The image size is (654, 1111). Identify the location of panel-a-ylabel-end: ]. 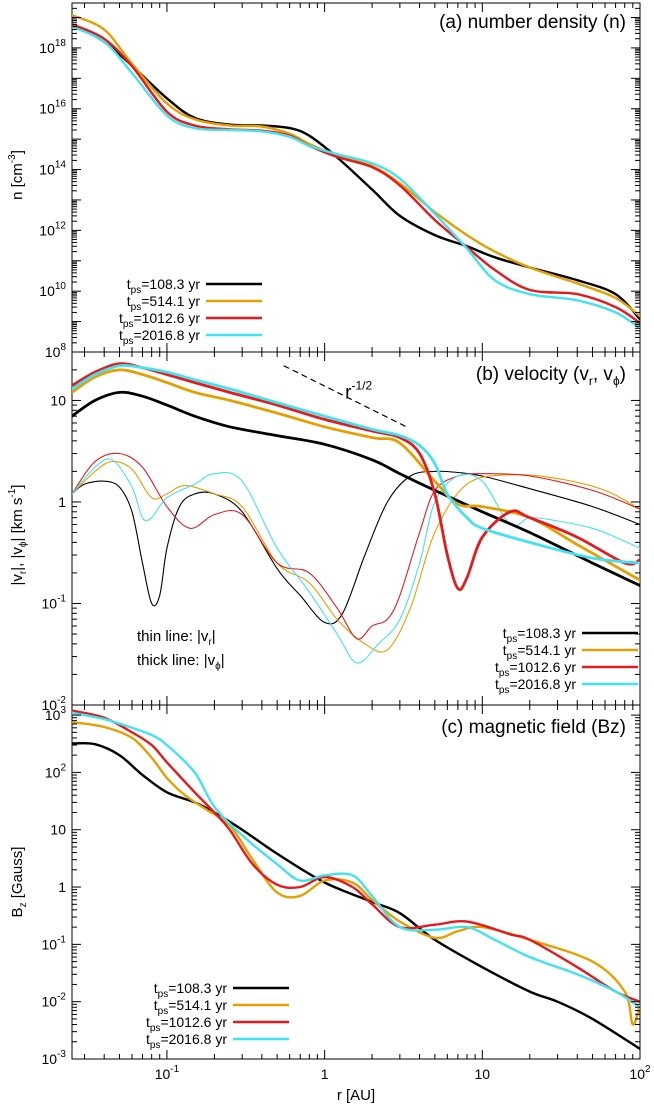
(17, 152).